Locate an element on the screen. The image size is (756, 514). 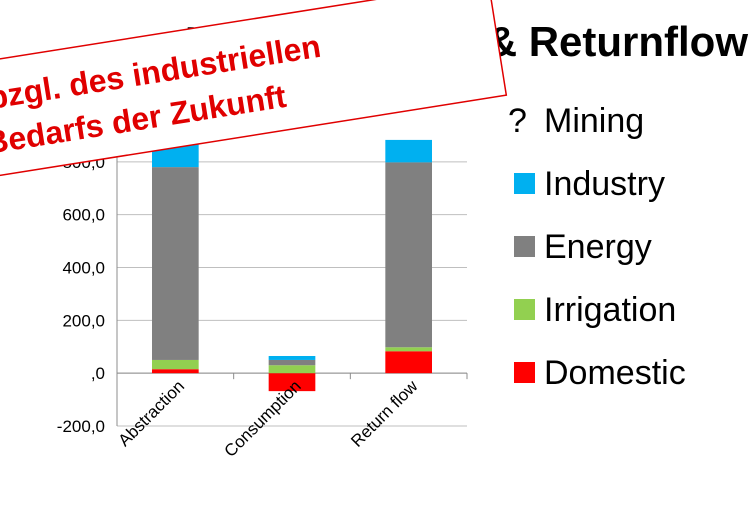
legend-label: Energy is located at coordinates (598, 247).